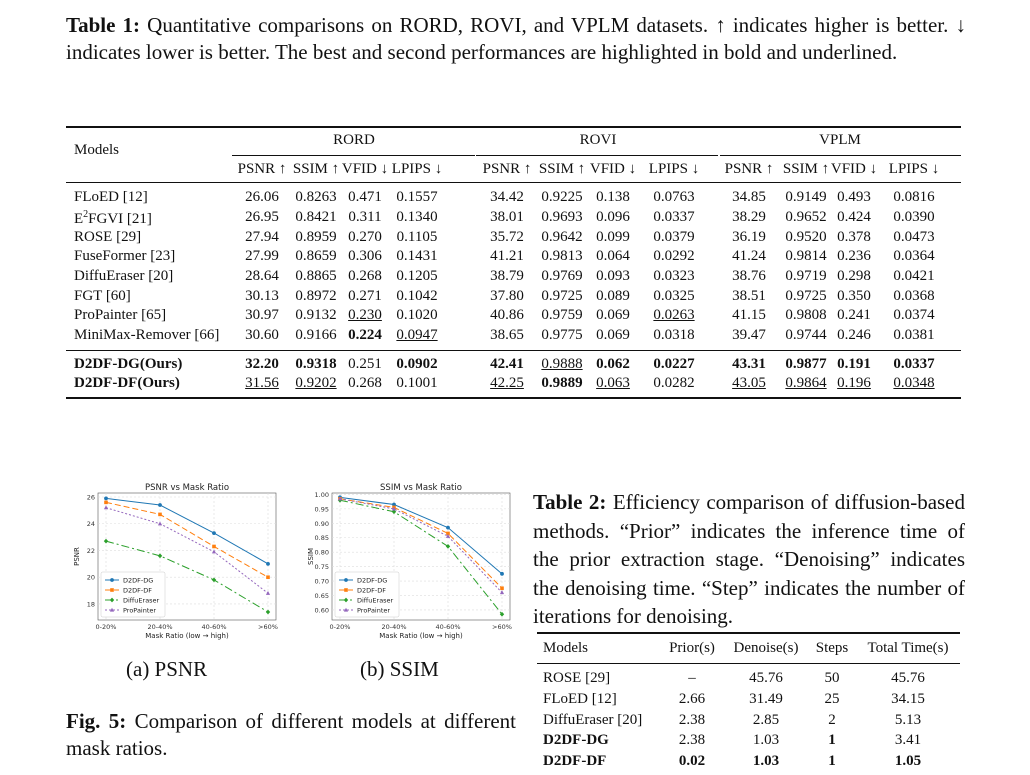 Image resolution: width=1030 pixels, height=775 pixels. I want to click on table1-cell: 0.9642, so click(562, 237).